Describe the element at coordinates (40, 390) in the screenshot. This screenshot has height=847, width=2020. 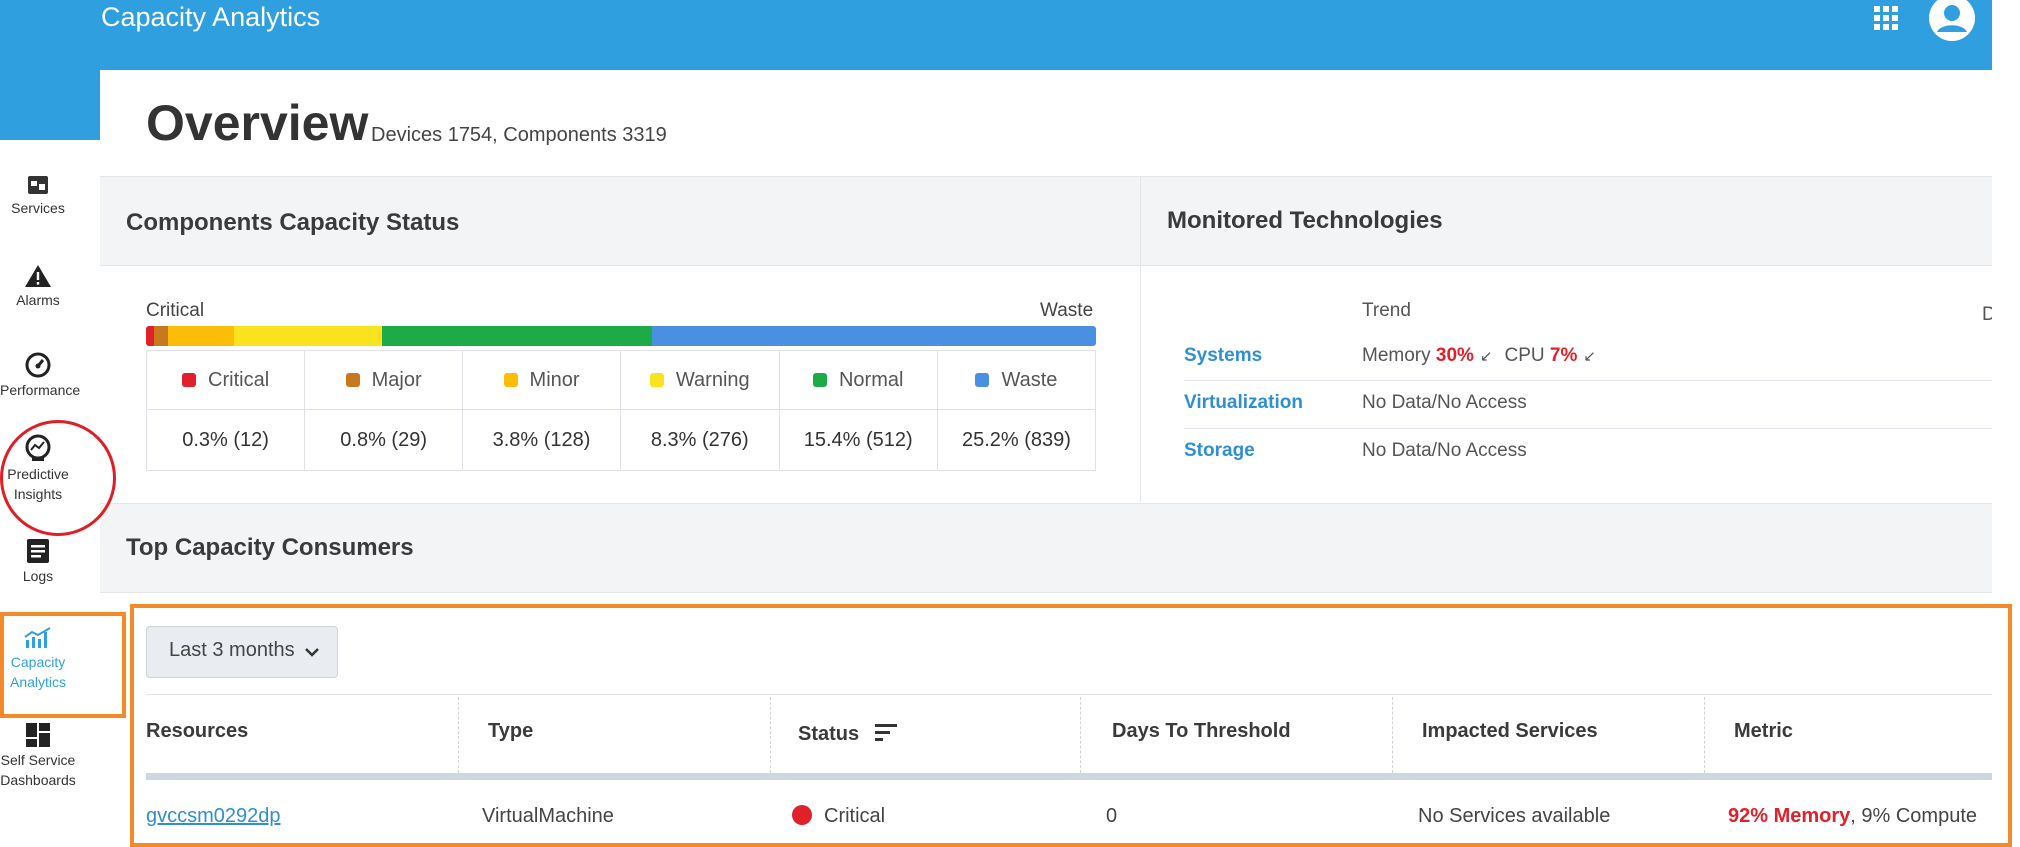
I see `sidebar-item-label: Performance` at that location.